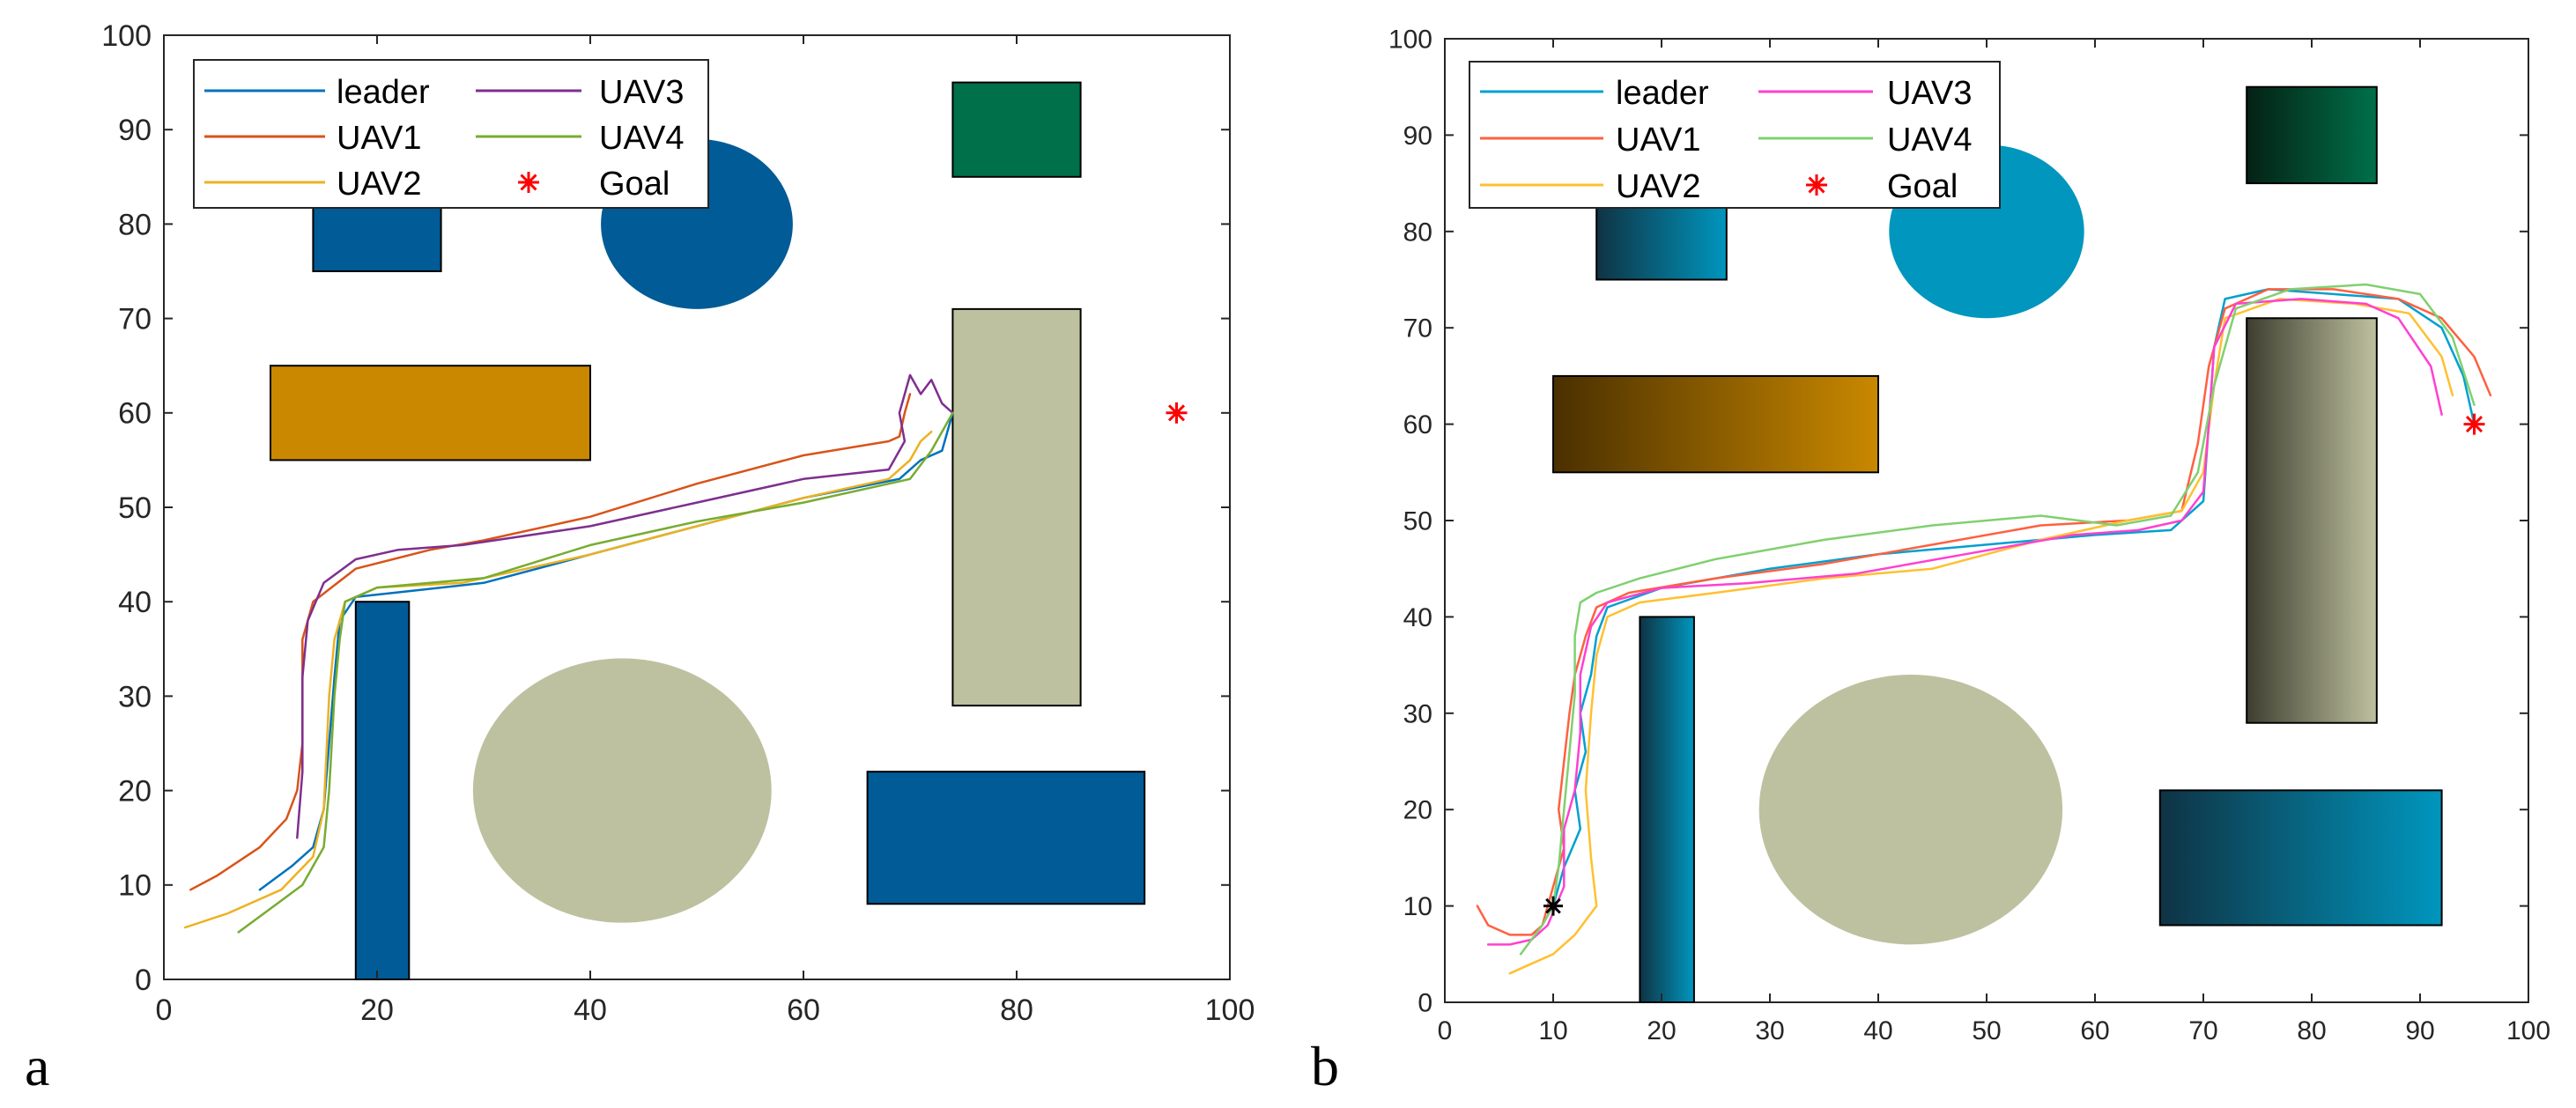 The width and height of the screenshot is (2576, 1108). What do you see at coordinates (804, 1010) in the screenshot?
I see `x-tick-label-a: 60` at bounding box center [804, 1010].